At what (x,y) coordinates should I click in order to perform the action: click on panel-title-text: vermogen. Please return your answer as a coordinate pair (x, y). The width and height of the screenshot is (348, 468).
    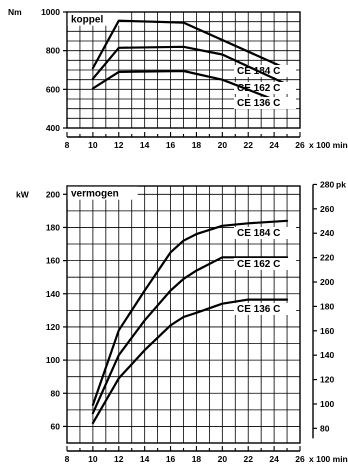
    Looking at the image, I should click on (95, 194).